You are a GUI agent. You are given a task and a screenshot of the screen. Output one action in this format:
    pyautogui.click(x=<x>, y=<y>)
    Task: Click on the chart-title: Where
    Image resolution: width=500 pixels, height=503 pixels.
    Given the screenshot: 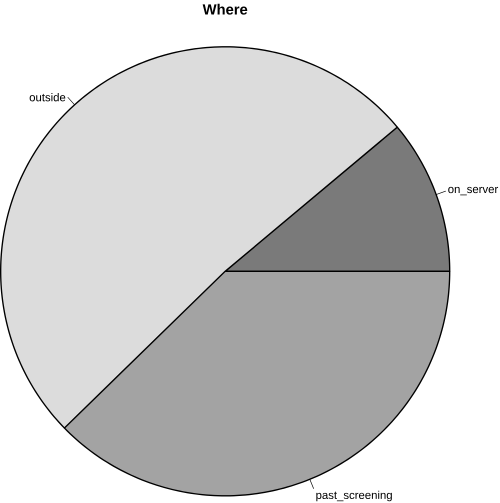 What is the action you would take?
    pyautogui.click(x=225, y=9)
    